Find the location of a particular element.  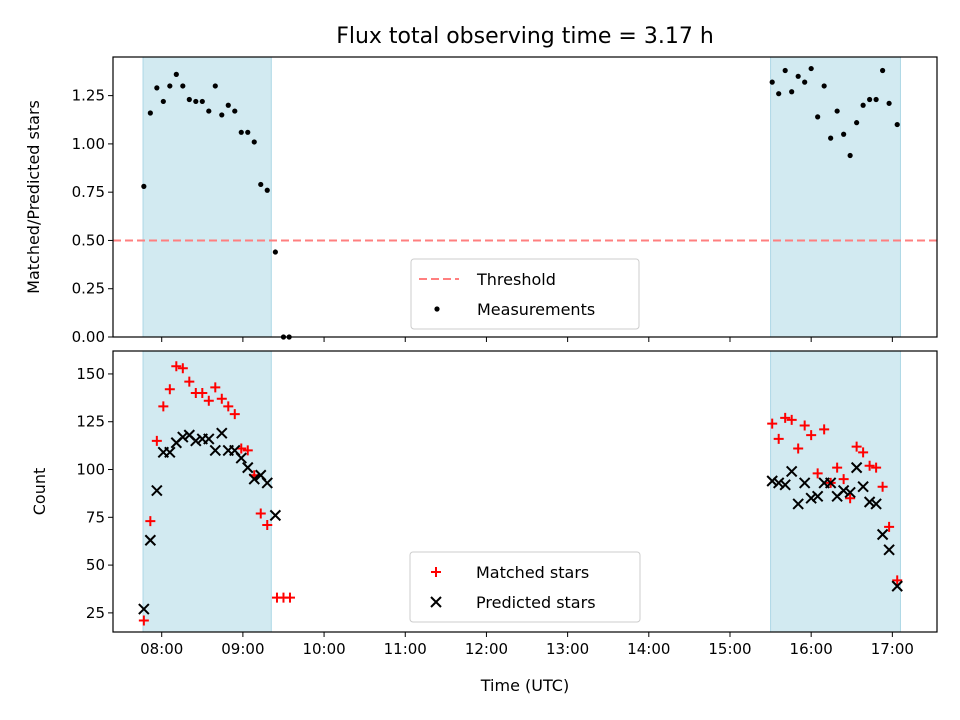

y-tick-label: 25 is located at coordinates (95, 613).